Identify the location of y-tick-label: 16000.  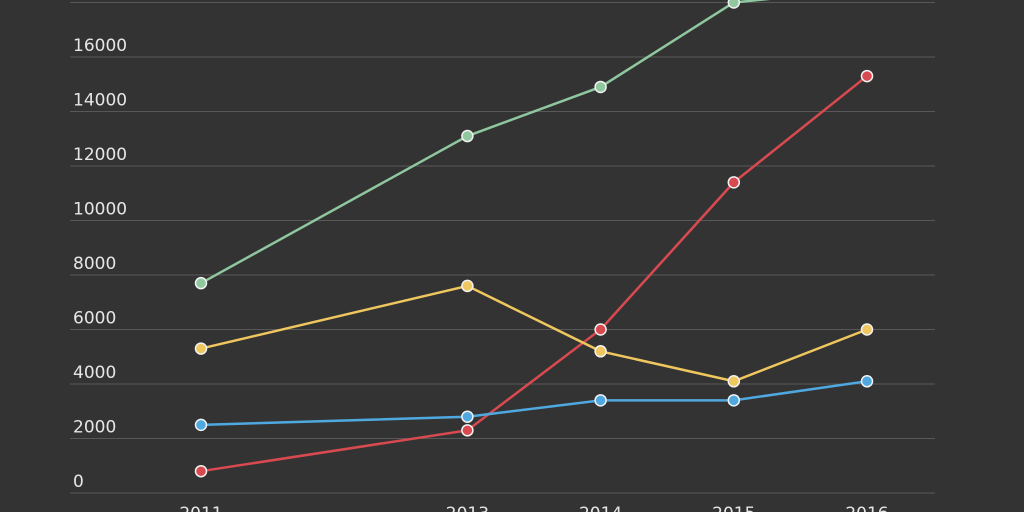
(100, 46).